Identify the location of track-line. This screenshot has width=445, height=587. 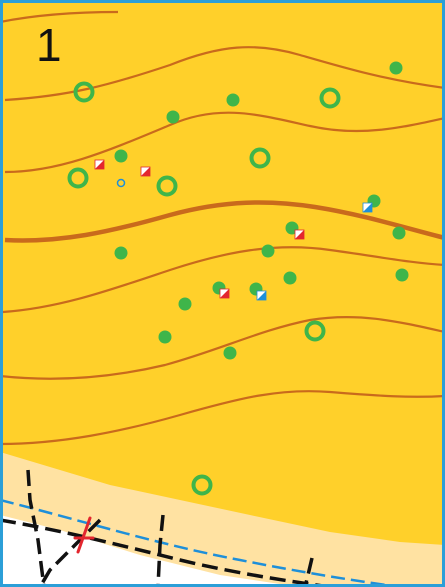
(165, 552).